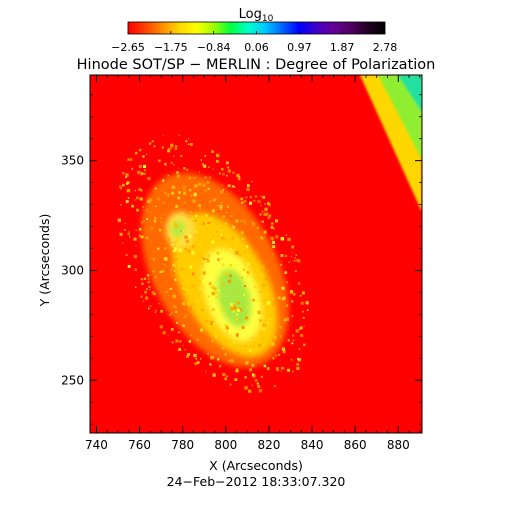  What do you see at coordinates (342, 47) in the screenshot?
I see `colorbar-tick-label: 1.87` at bounding box center [342, 47].